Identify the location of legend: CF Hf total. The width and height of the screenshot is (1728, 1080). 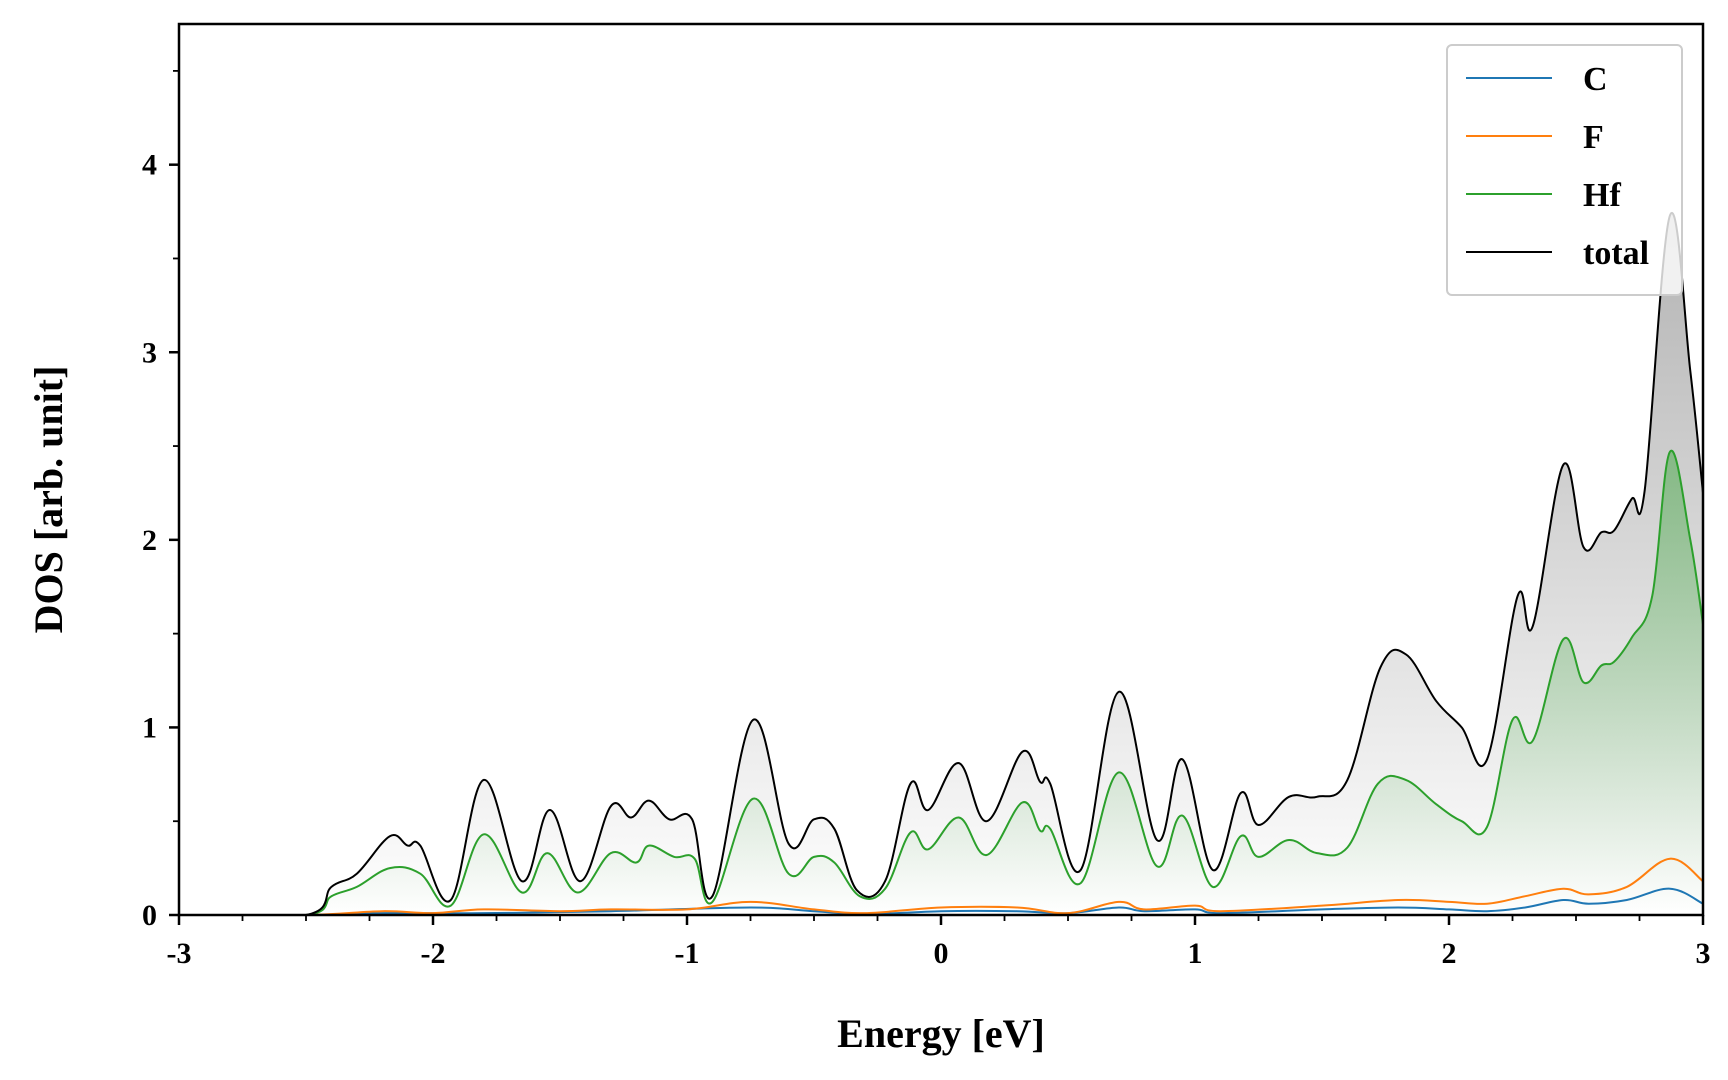
(1564, 170).